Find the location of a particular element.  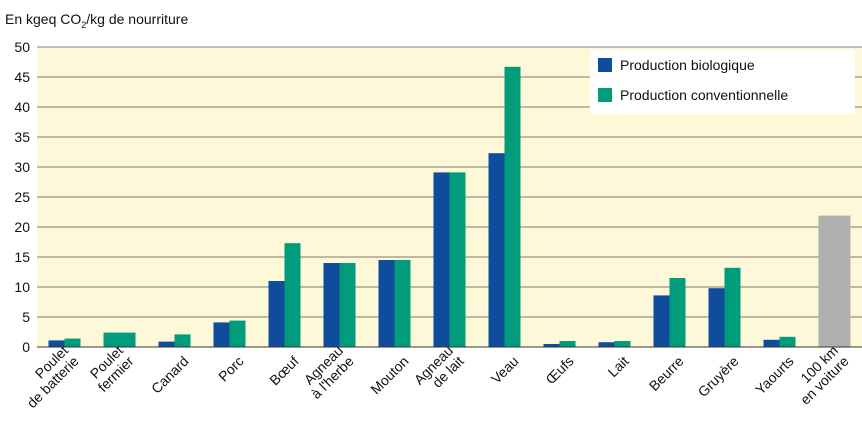

x-tick-label: 100 kmen voiture is located at coordinates (819, 375).